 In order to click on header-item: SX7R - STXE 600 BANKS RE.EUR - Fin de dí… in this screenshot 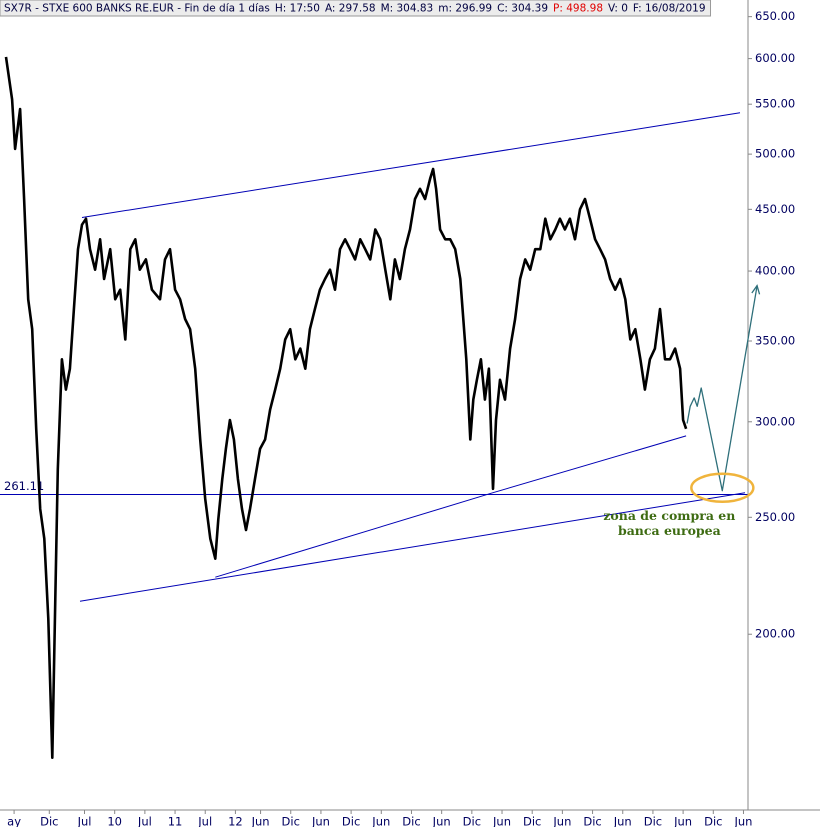, I will do `click(137, 9)`.